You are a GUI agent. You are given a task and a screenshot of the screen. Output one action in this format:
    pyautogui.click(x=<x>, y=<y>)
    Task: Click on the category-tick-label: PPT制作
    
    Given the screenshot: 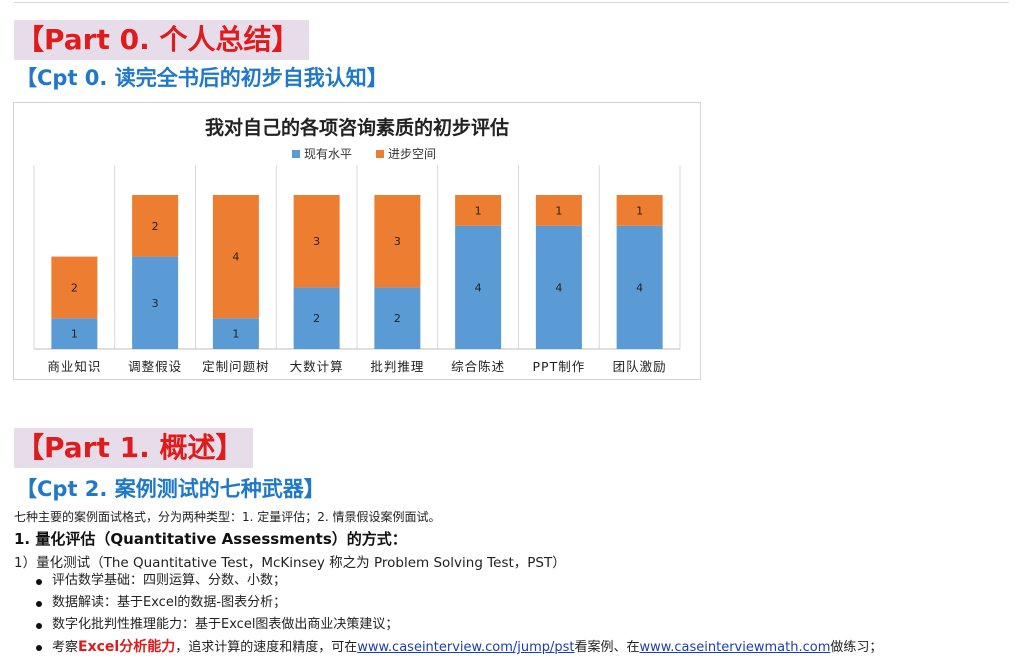 What is the action you would take?
    pyautogui.click(x=559, y=366)
    